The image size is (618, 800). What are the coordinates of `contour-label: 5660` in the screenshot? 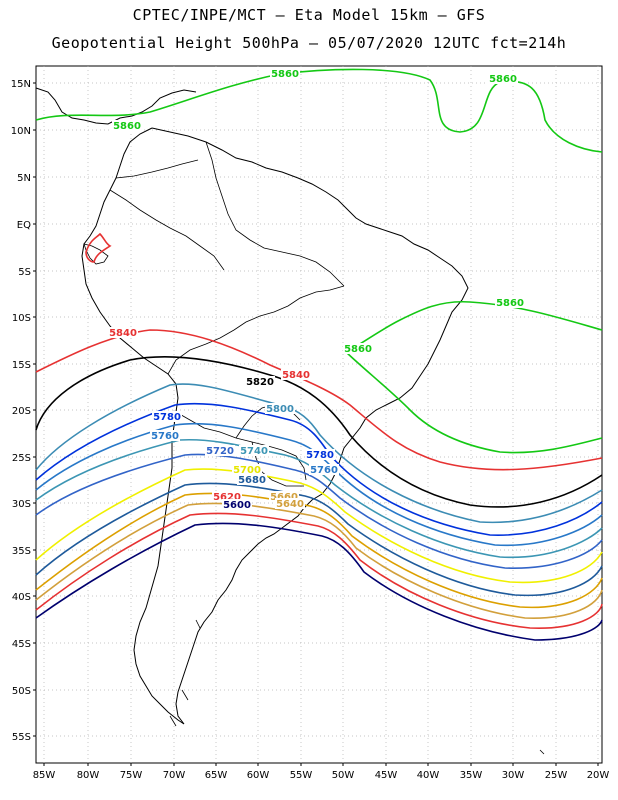 It's located at (284, 497).